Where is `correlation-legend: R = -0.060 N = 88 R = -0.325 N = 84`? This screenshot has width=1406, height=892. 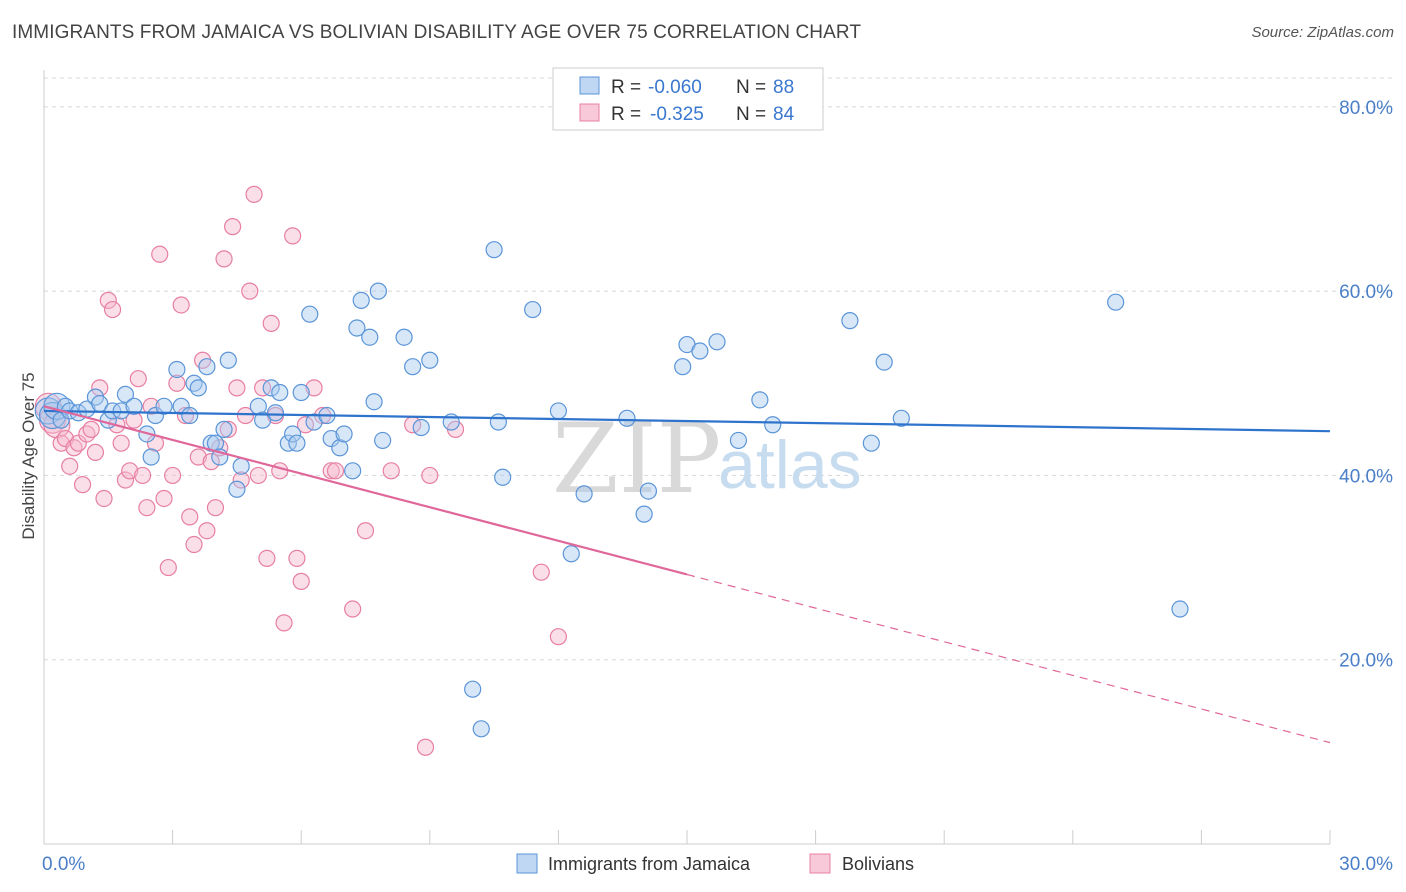
correlation-legend: R = -0.060 N = 88 R = -0.325 N = 84 is located at coordinates (688, 99).